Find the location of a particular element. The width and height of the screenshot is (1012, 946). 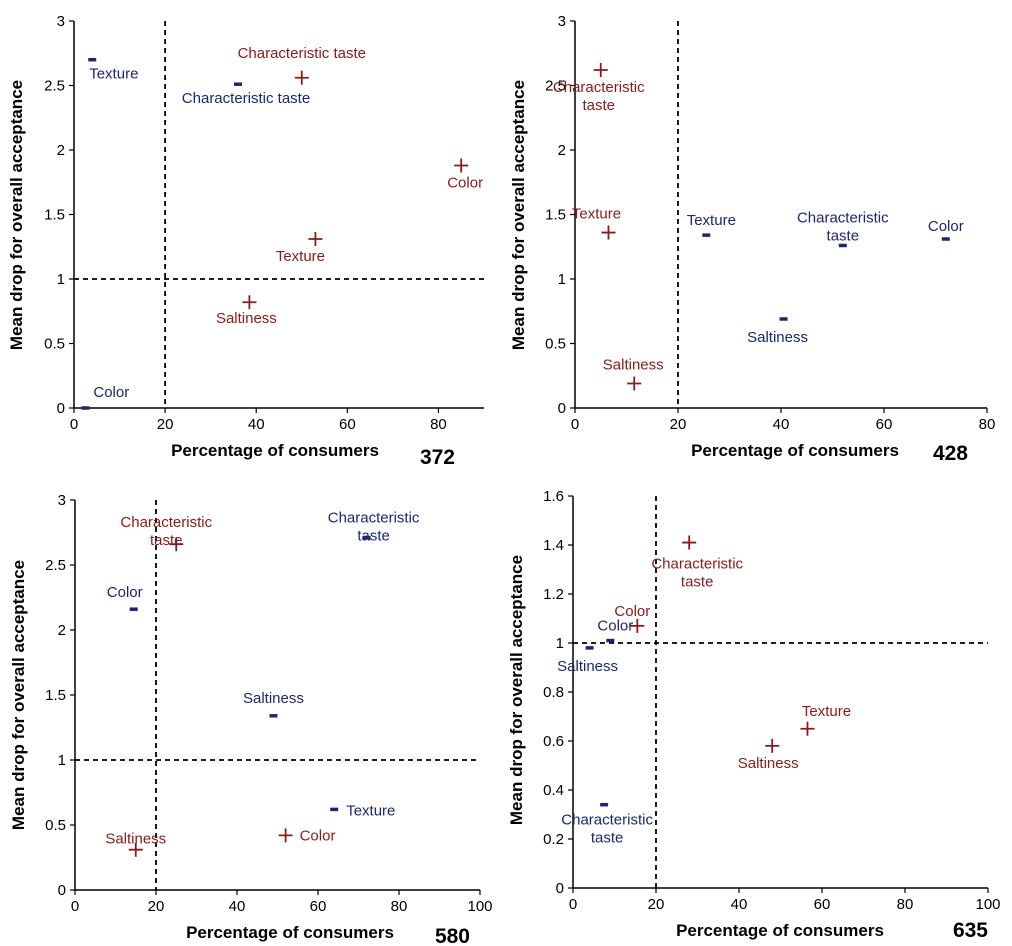

panel-id-label: 635 is located at coordinates (970, 930).